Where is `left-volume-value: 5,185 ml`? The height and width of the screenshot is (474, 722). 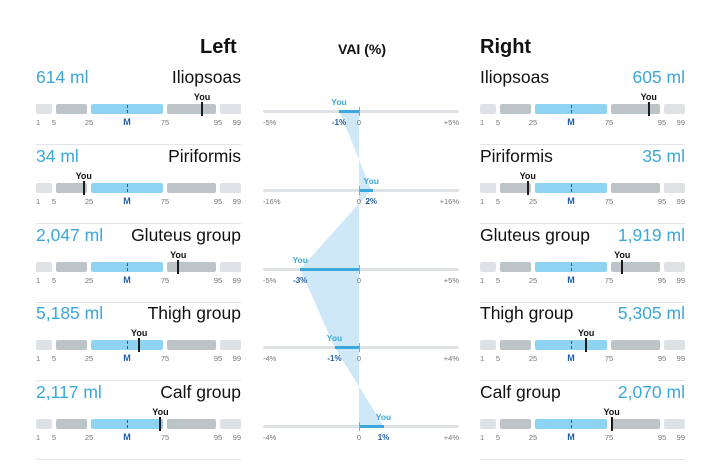
left-volume-value: 5,185 ml is located at coordinates (70, 313).